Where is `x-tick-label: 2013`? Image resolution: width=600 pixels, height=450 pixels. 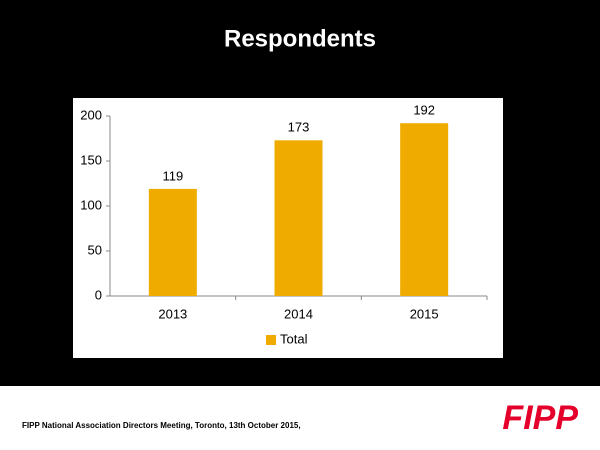 x-tick-label: 2013 is located at coordinates (172, 313).